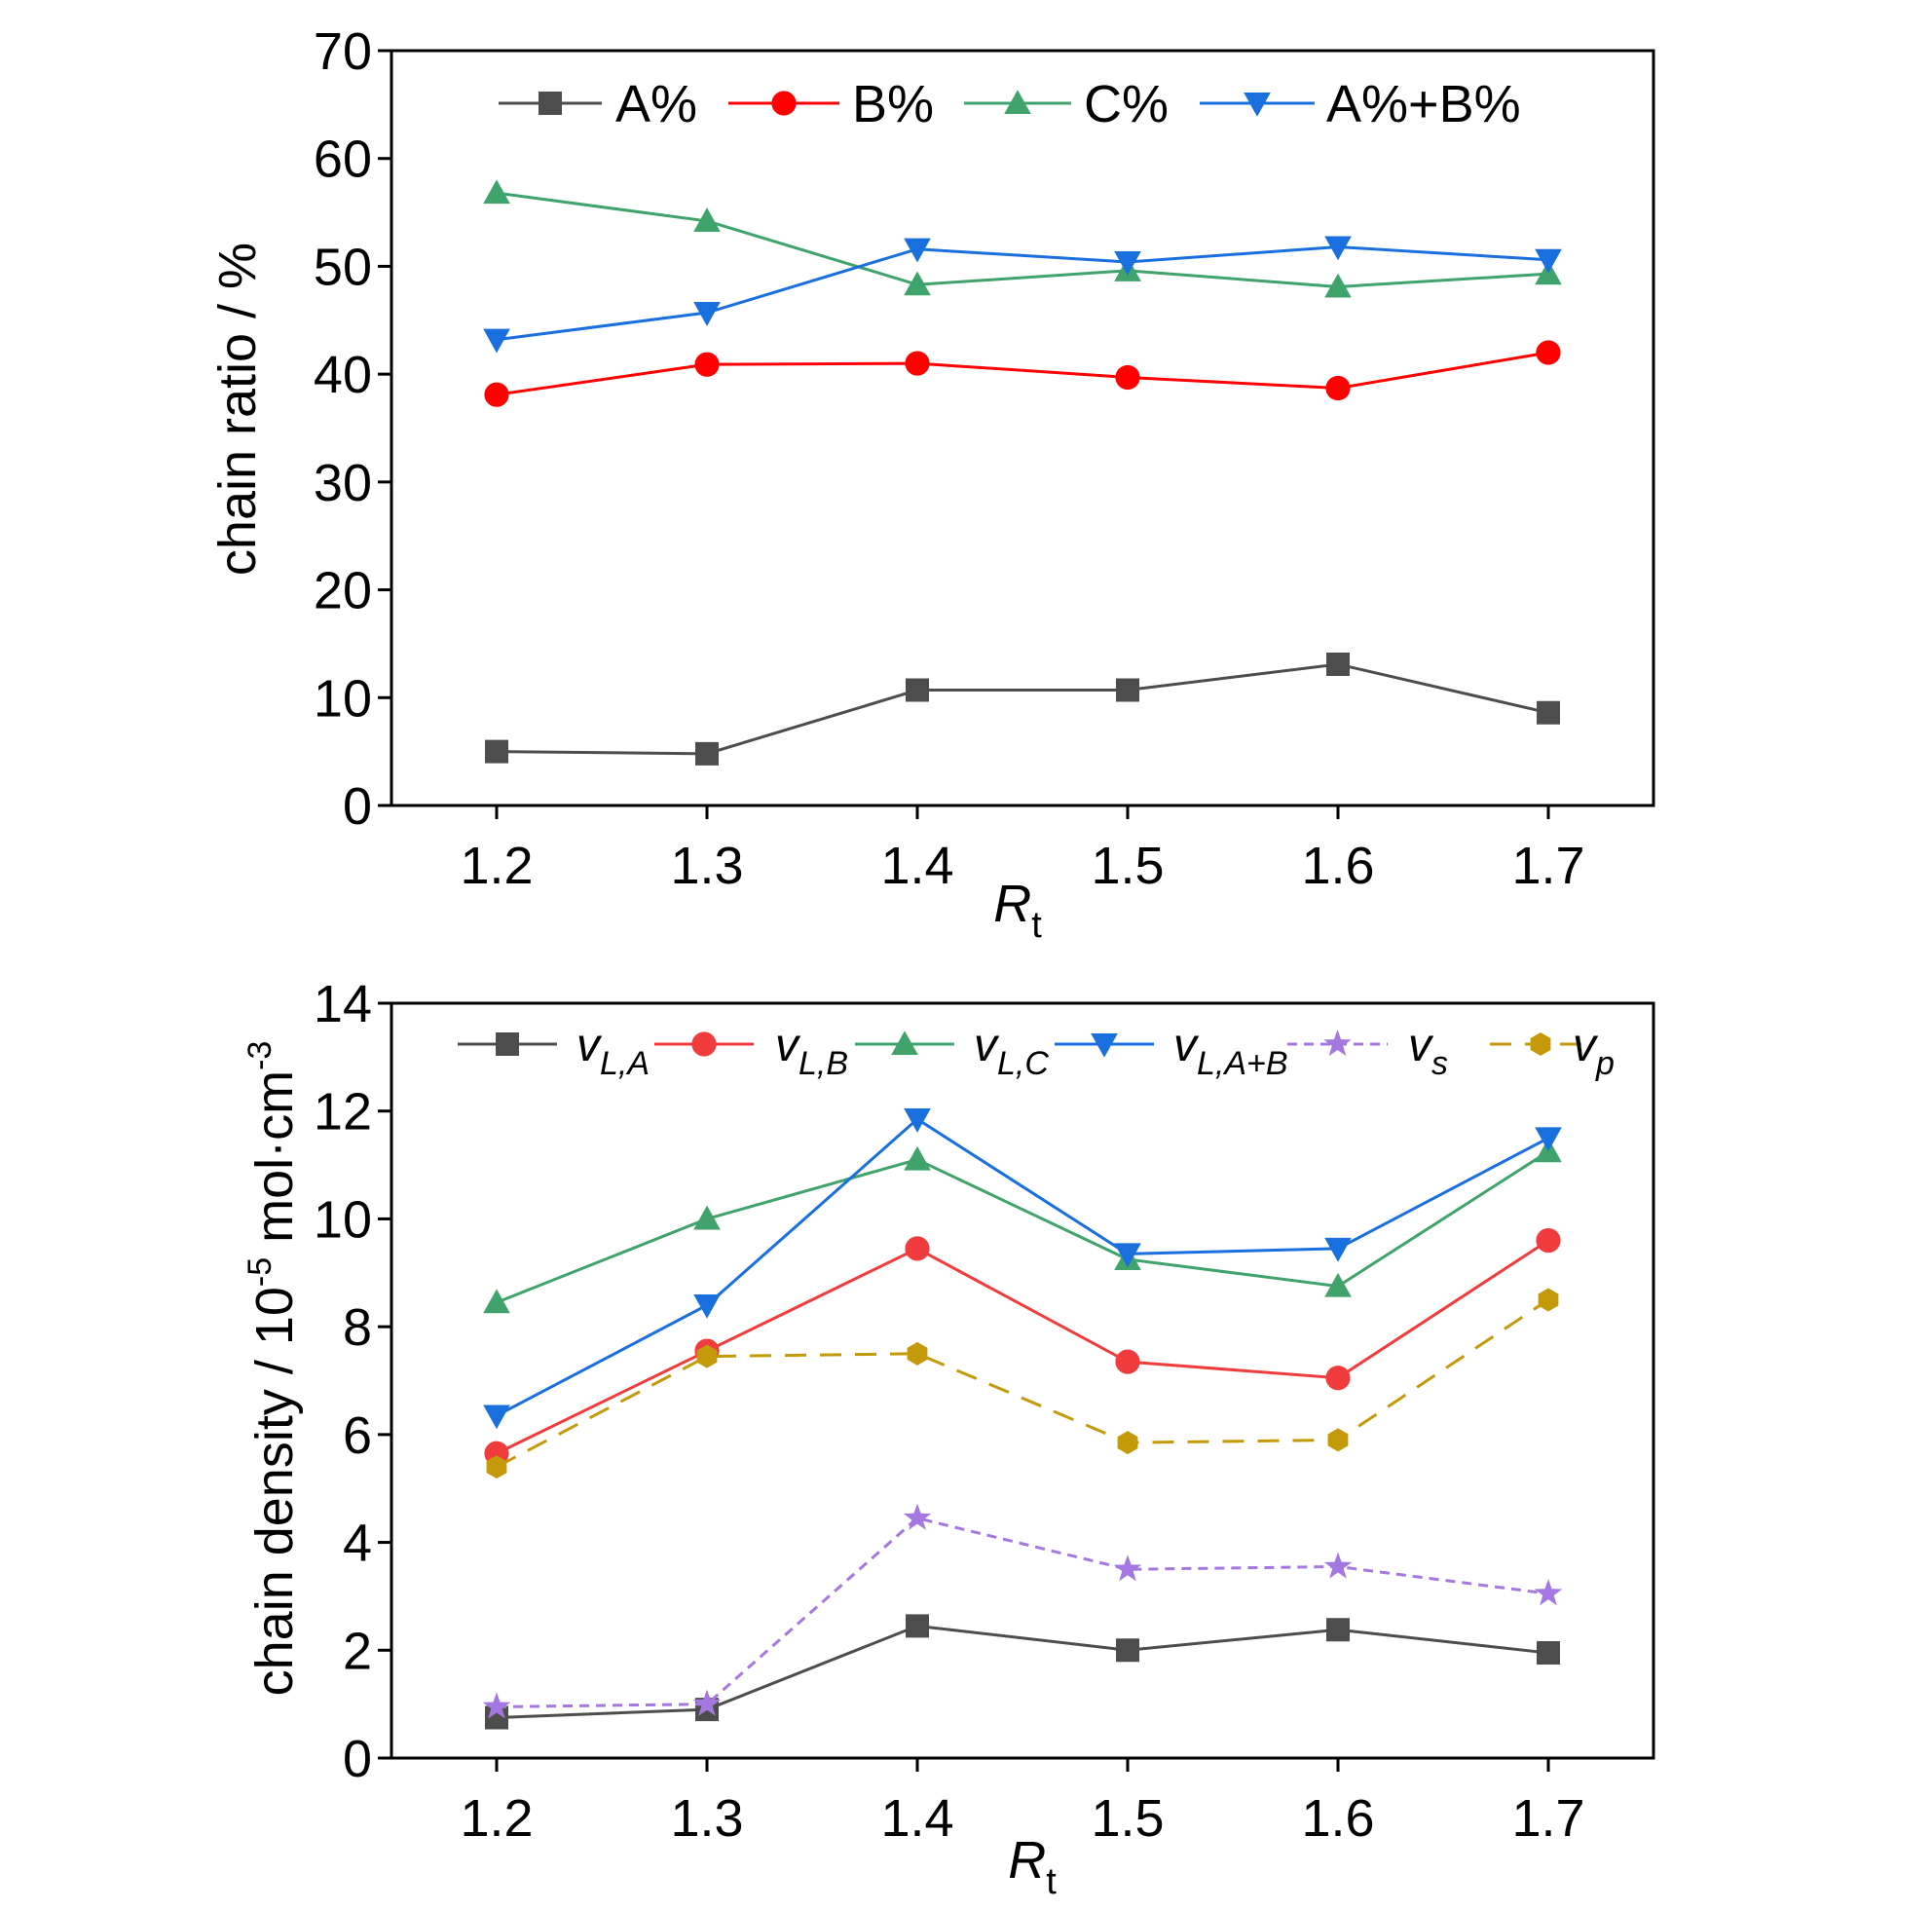 The height and width of the screenshot is (1910, 1932). I want to click on legend-entry: vL,A+B, so click(1171, 1051).